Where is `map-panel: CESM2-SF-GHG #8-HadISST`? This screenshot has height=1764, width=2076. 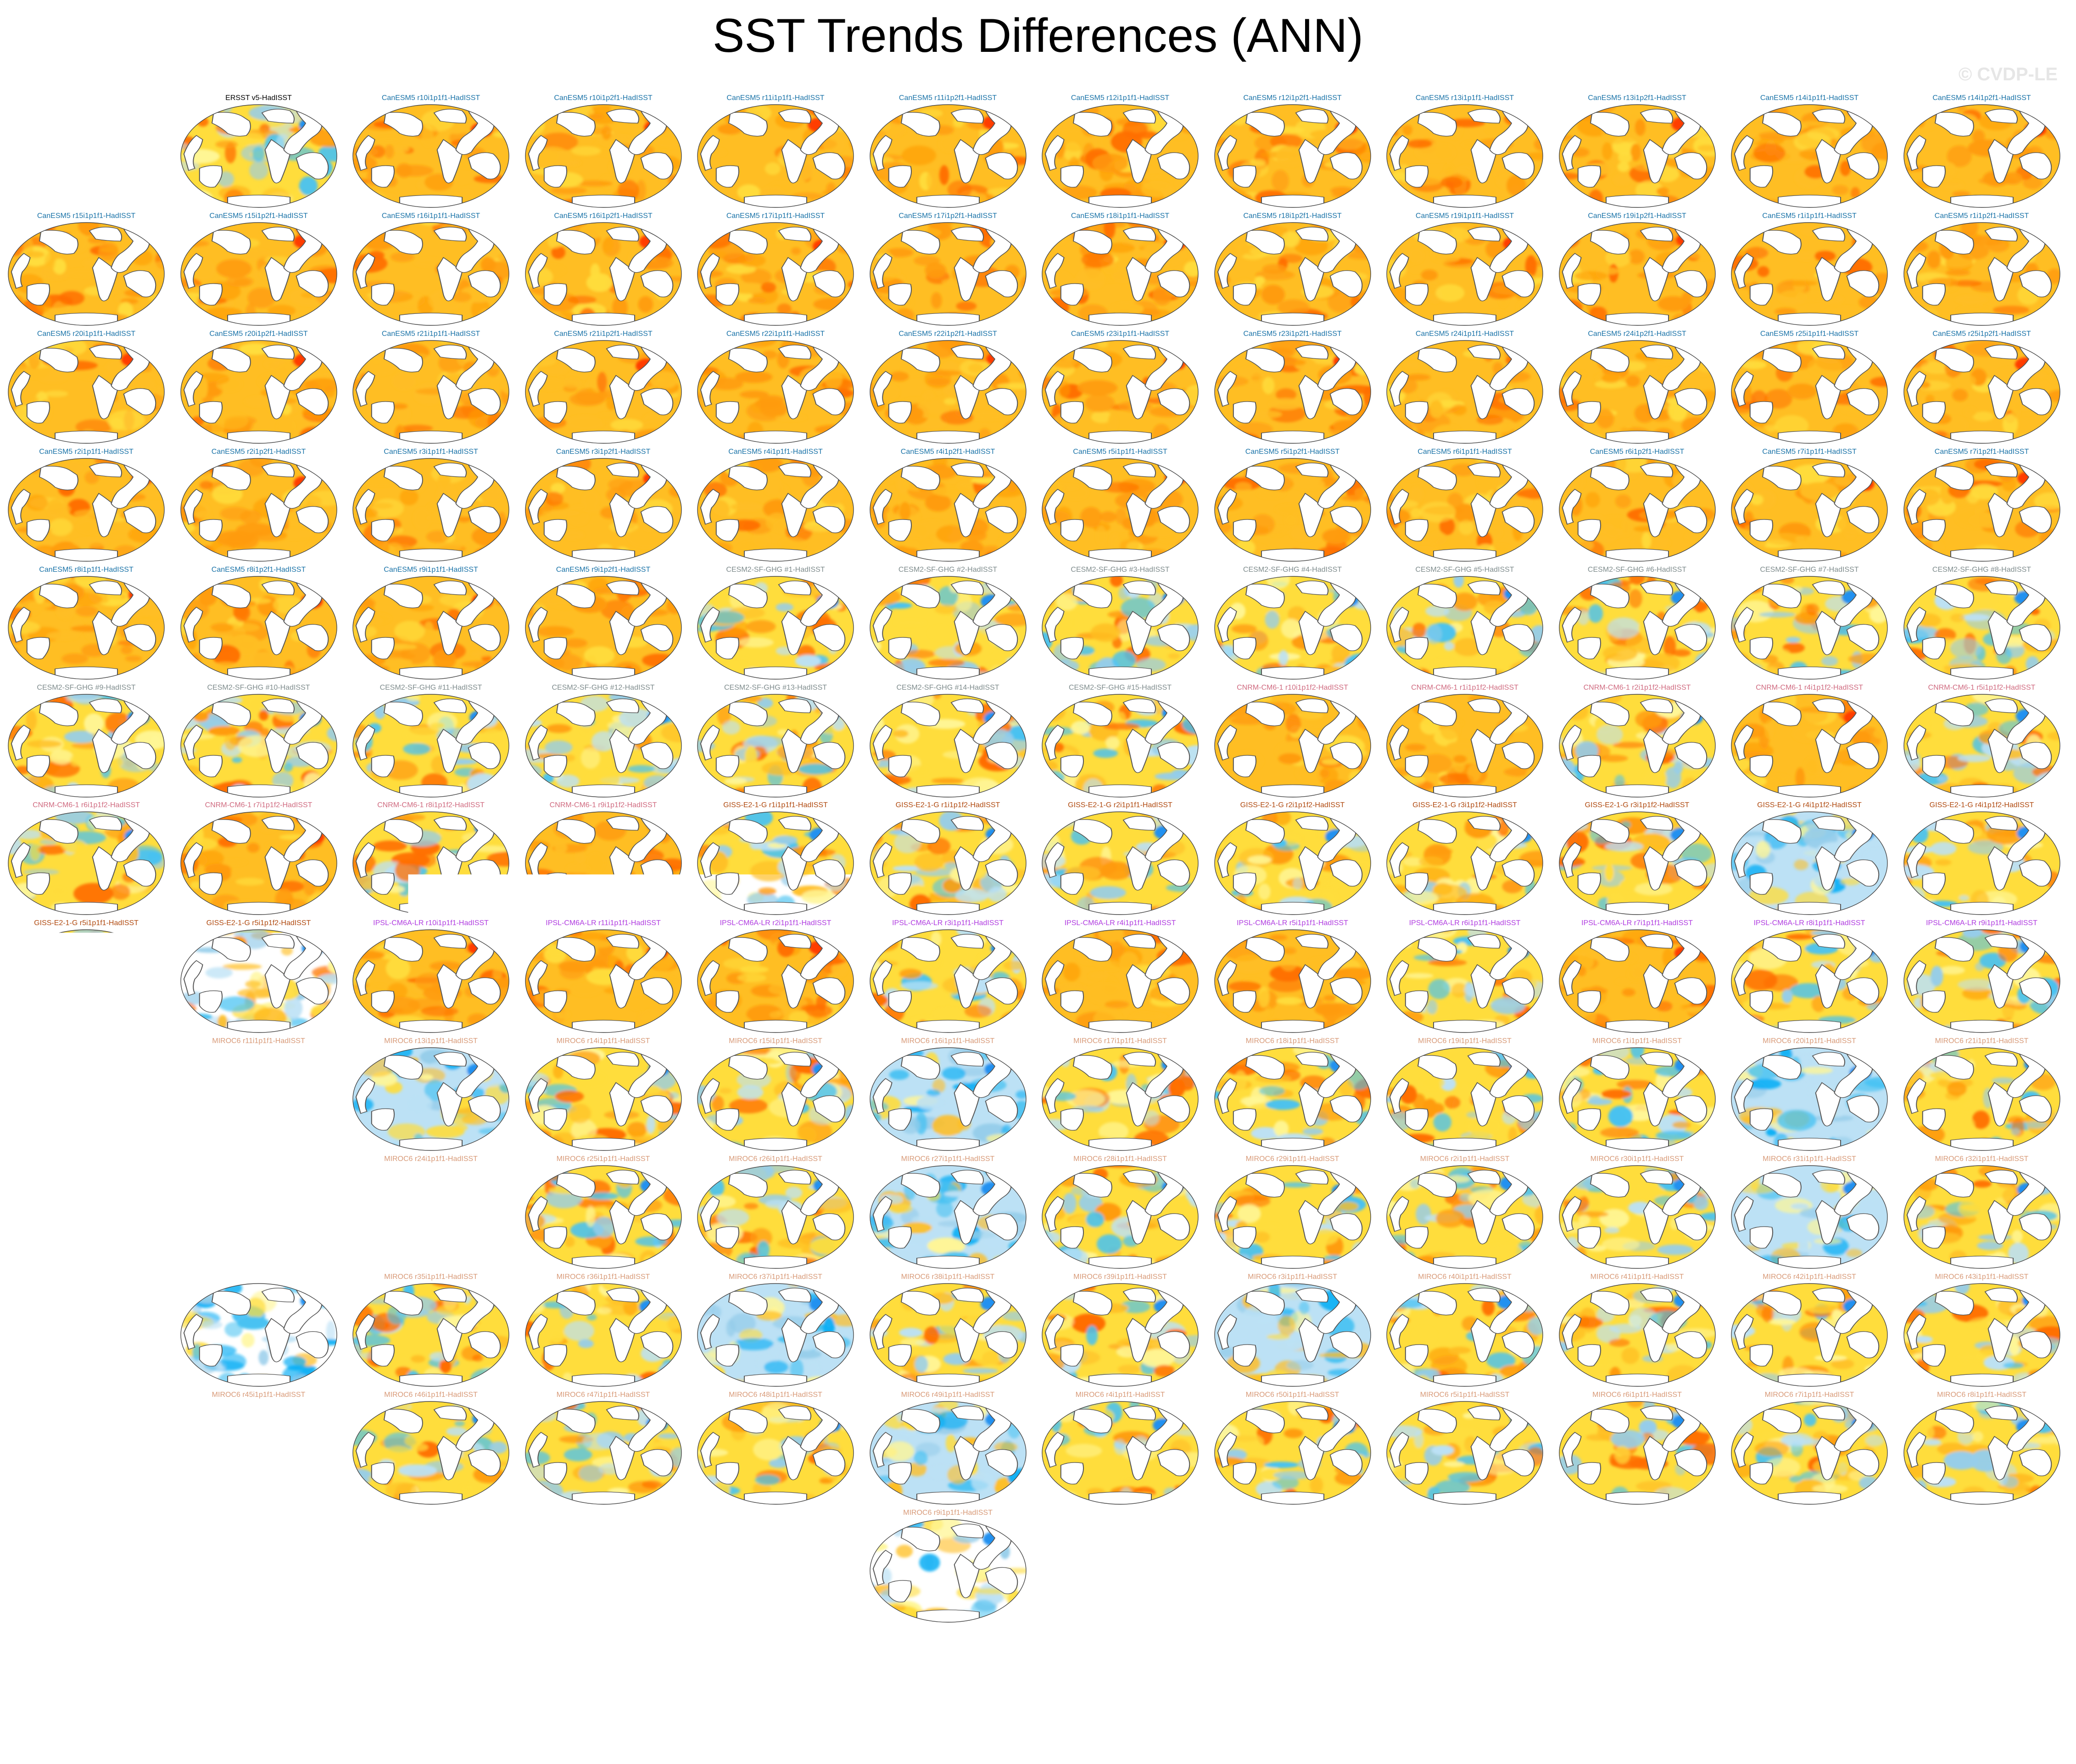
map-panel: CESM2-SF-GHG #8-HadISST is located at coordinates (1982, 623).